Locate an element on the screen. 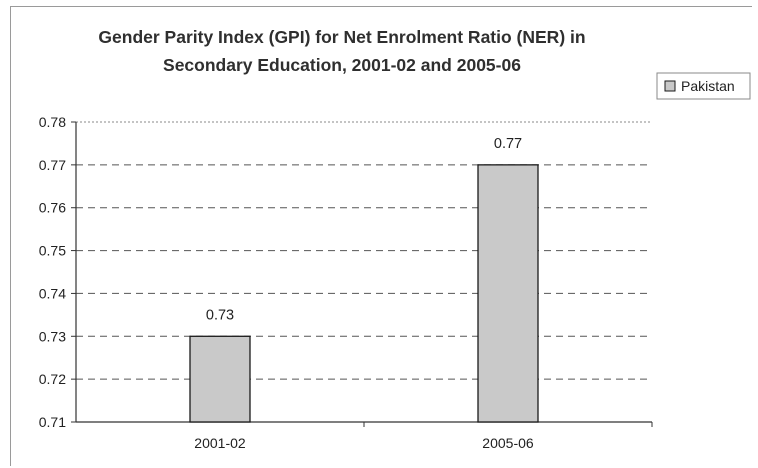  chart-title-line-2: Secondary Education, 2001-02 and 2005-06 is located at coordinates (342, 65).